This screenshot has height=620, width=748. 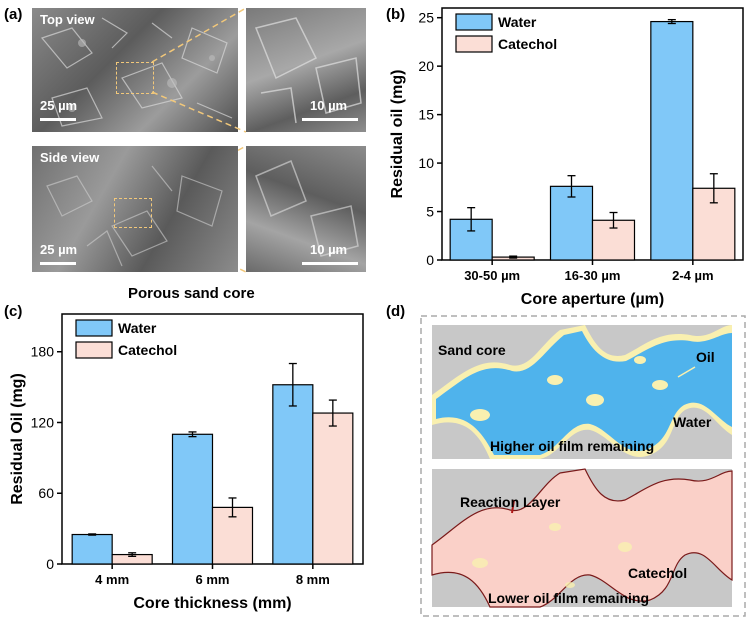 I want to click on water-pointer, so click(x=664, y=410).